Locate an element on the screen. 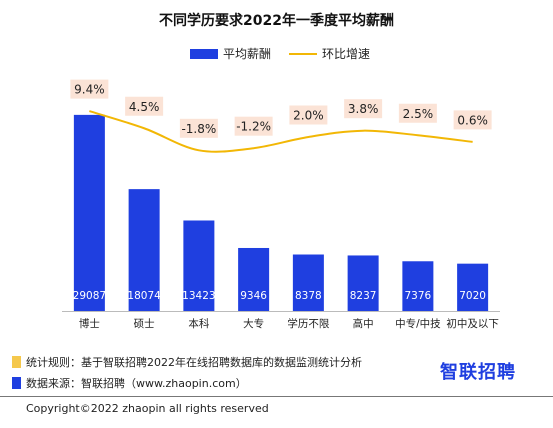 The height and width of the screenshot is (428, 553). stat-rule-text: 统计规则：基于智联招聘2022年在线招聘数据库的数据监测统计分析 is located at coordinates (194, 362).